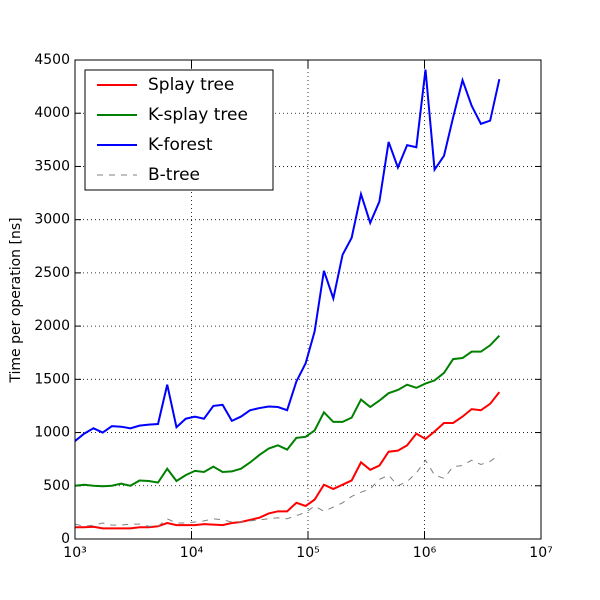  What do you see at coordinates (52, 326) in the screenshot?
I see `y-tick-label: 2000` at bounding box center [52, 326].